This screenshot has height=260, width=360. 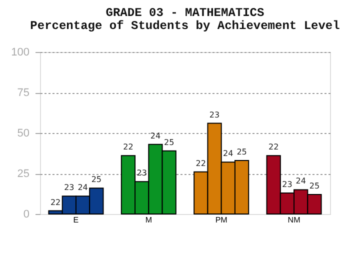 What do you see at coordinates (26, 214) in the screenshot?
I see `y-tick-label: 0` at bounding box center [26, 214].